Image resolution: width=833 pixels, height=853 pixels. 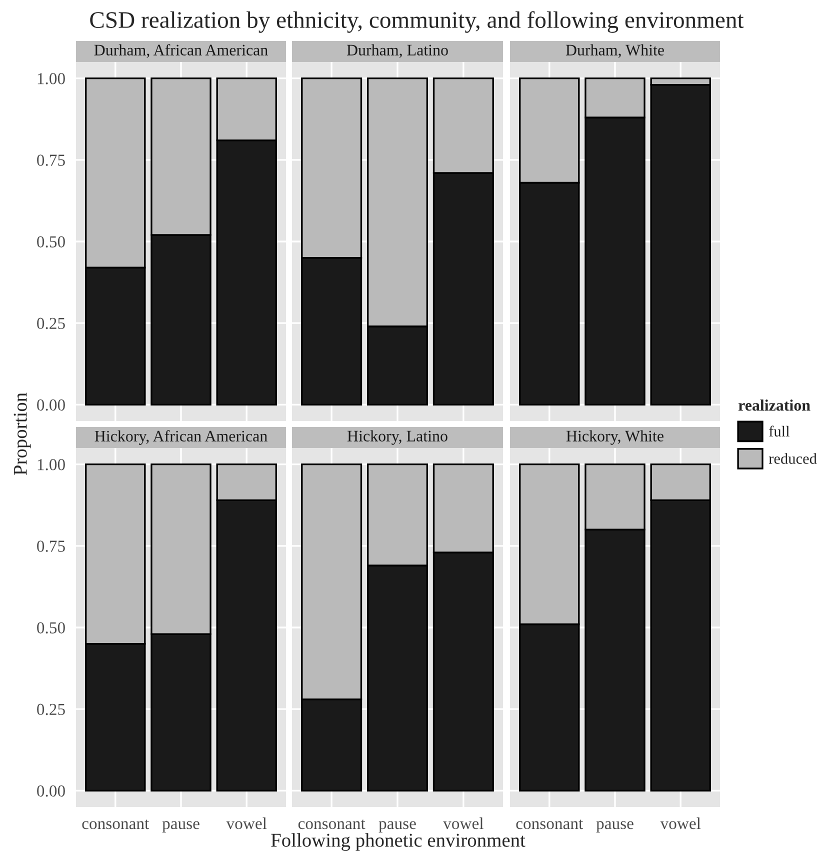 I want to click on chart-title: Hickory, African American, so click(x=181, y=437).